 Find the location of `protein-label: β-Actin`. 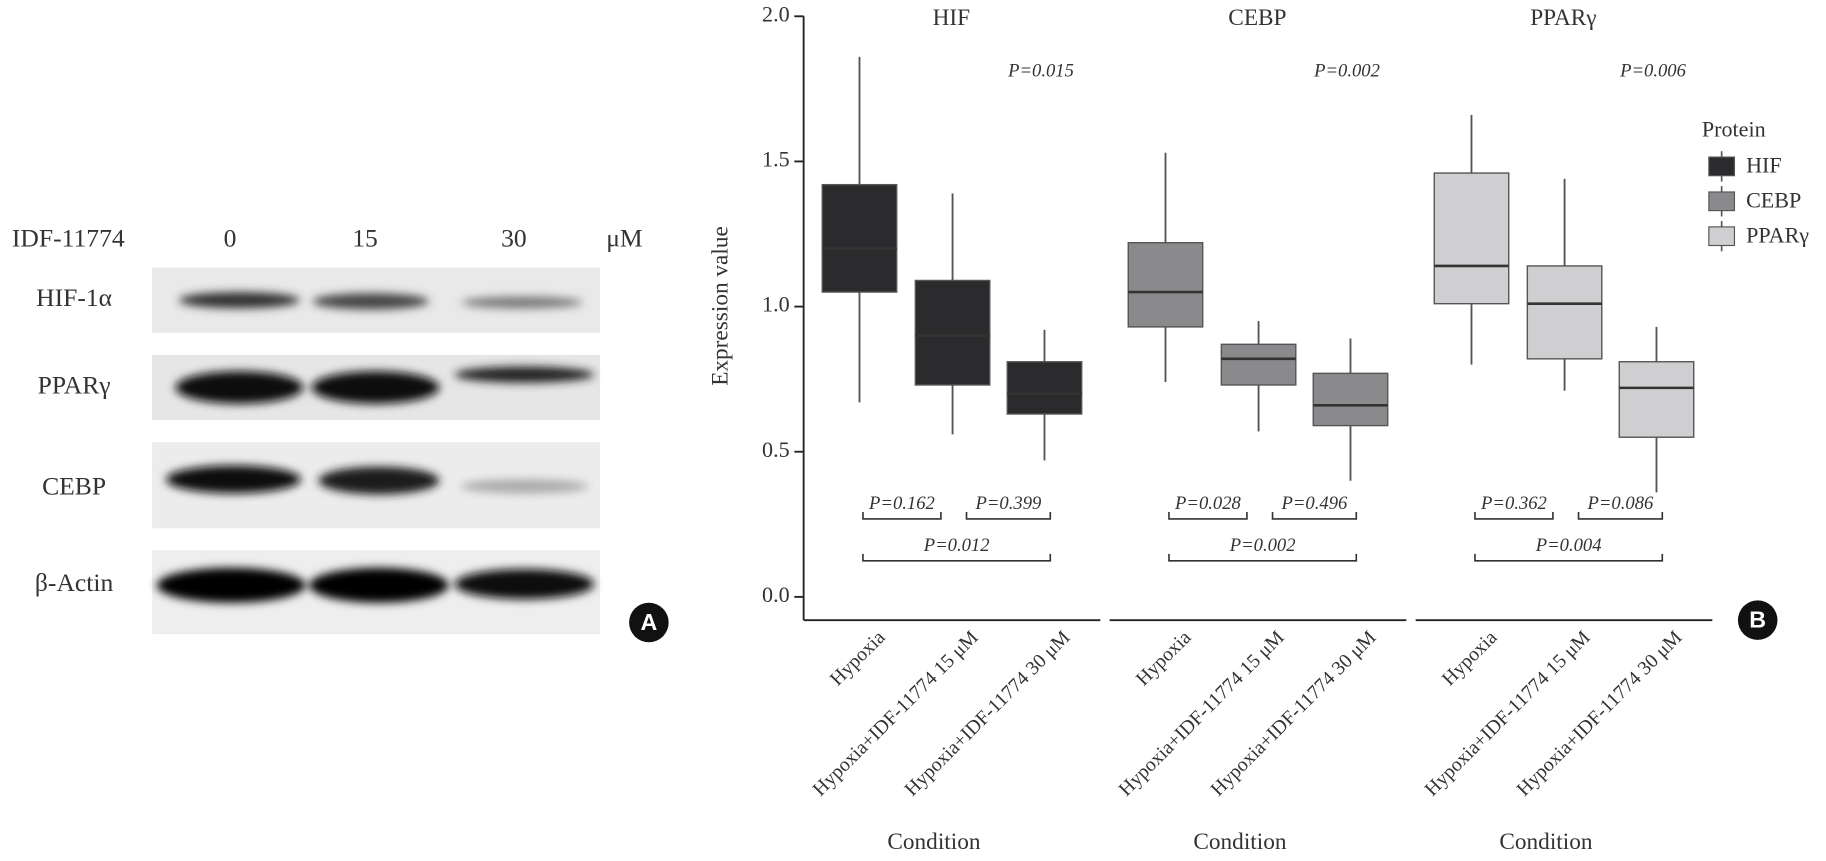

protein-label: β-Actin is located at coordinates (74, 582).